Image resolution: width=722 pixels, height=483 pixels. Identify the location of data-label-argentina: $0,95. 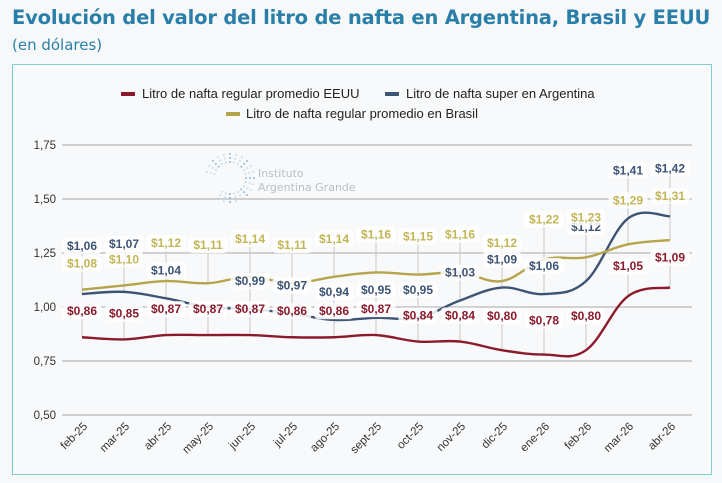
(376, 290).